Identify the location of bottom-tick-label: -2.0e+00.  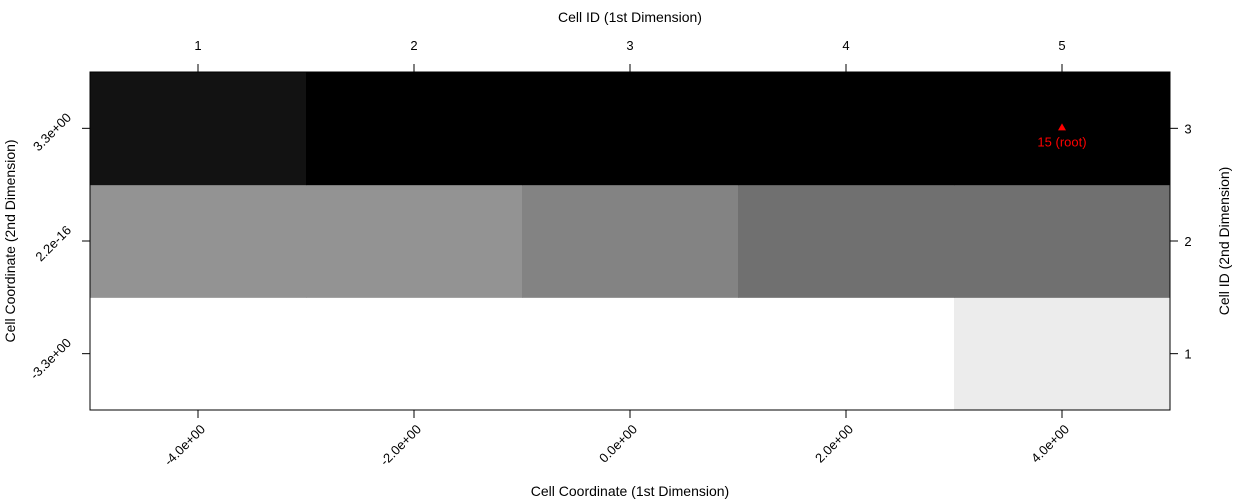
(400, 445).